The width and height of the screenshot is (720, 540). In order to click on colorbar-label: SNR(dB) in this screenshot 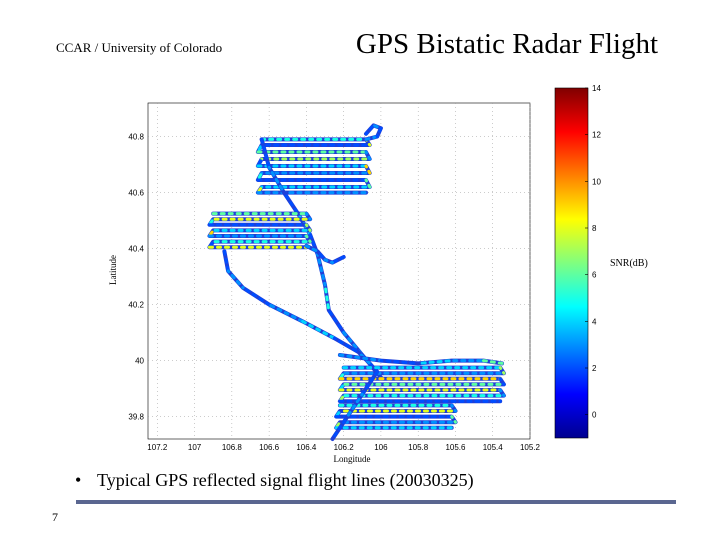, I will do `click(629, 263)`.